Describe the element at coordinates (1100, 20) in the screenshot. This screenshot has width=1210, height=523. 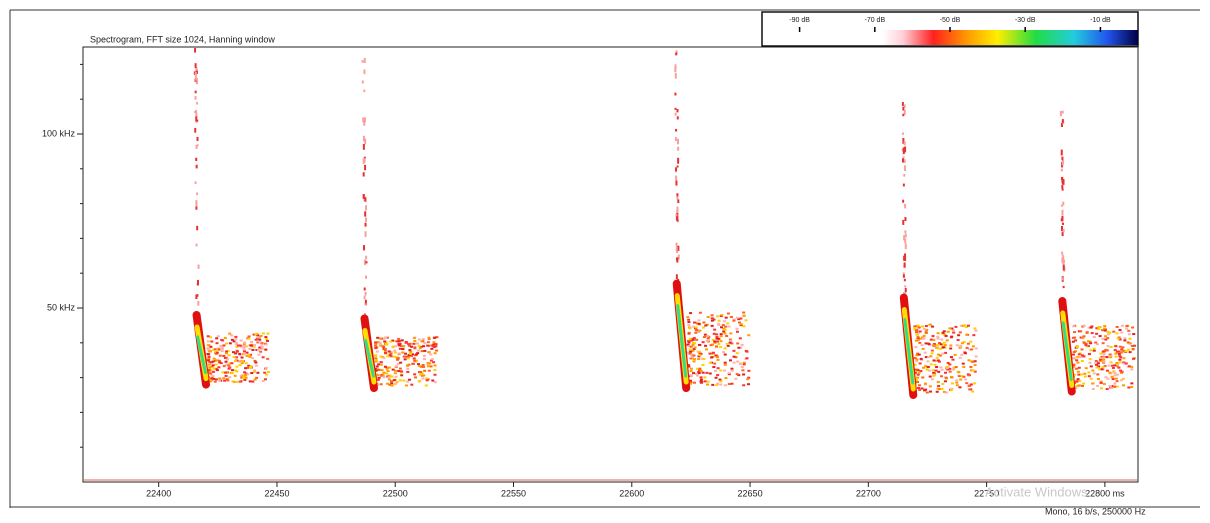
I see `colorbar-tick-label: -10 dB` at that location.